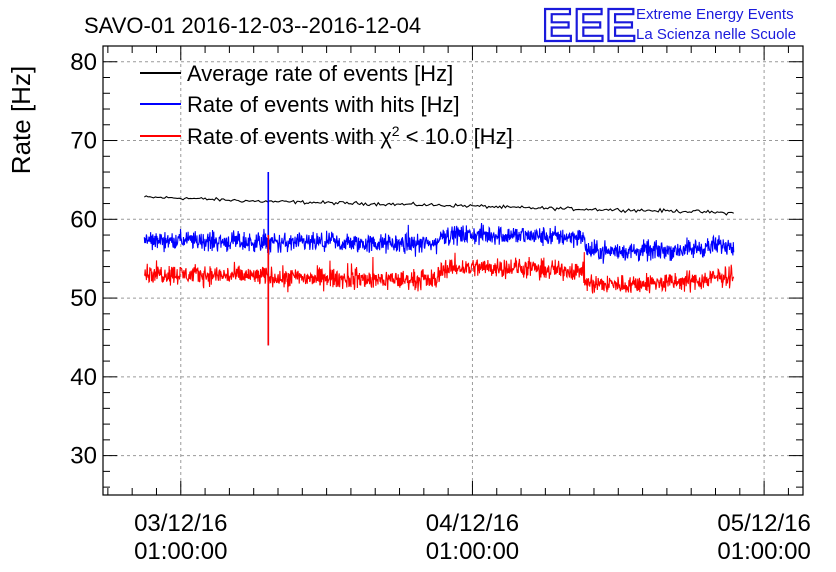  What do you see at coordinates (396, 131) in the screenshot?
I see `legend-label-superscript: 2` at bounding box center [396, 131].